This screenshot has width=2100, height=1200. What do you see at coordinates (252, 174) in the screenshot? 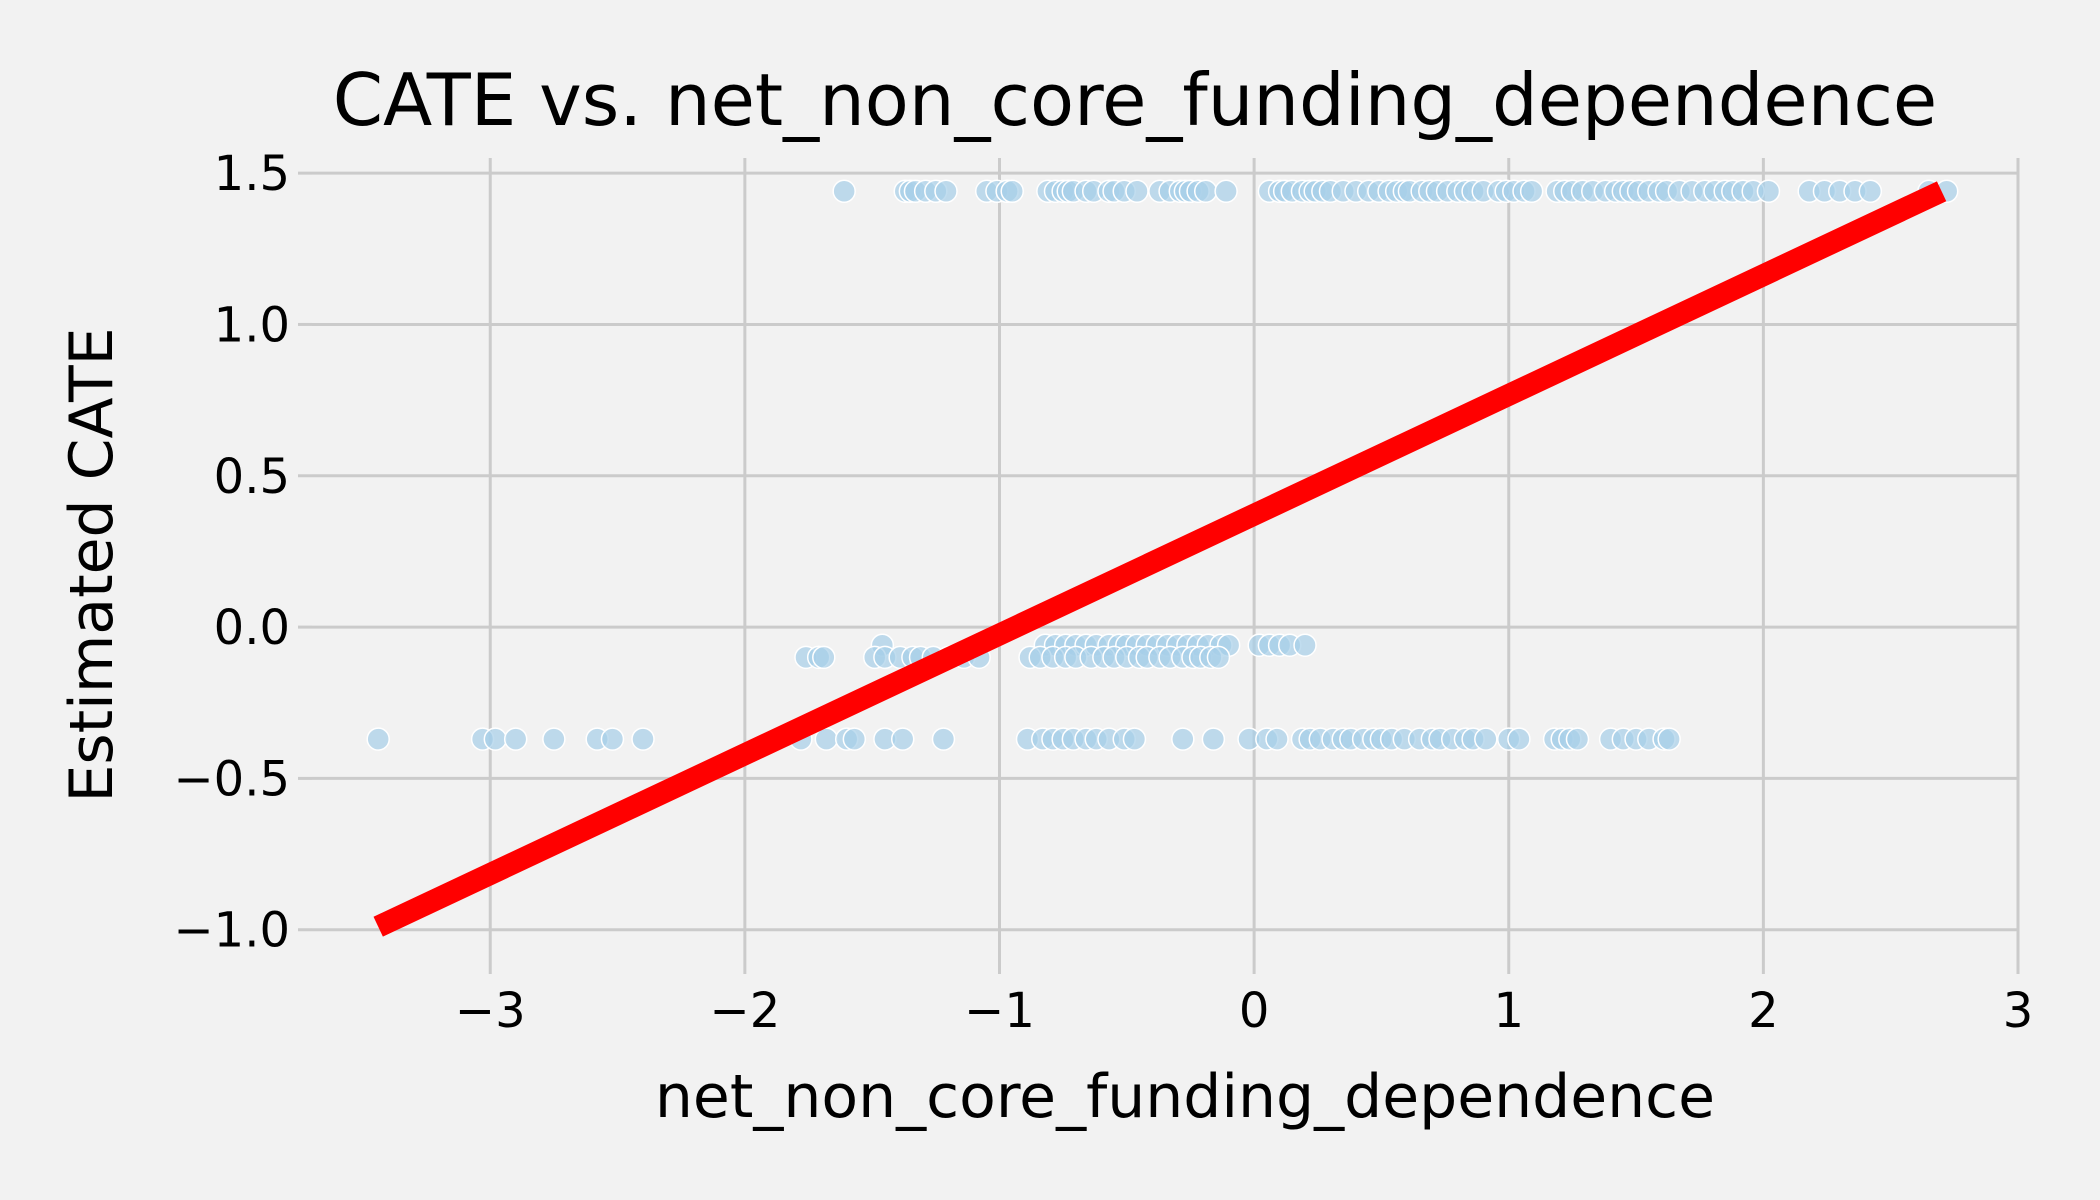
I see `y-tick-label: 1.5` at bounding box center [252, 174].